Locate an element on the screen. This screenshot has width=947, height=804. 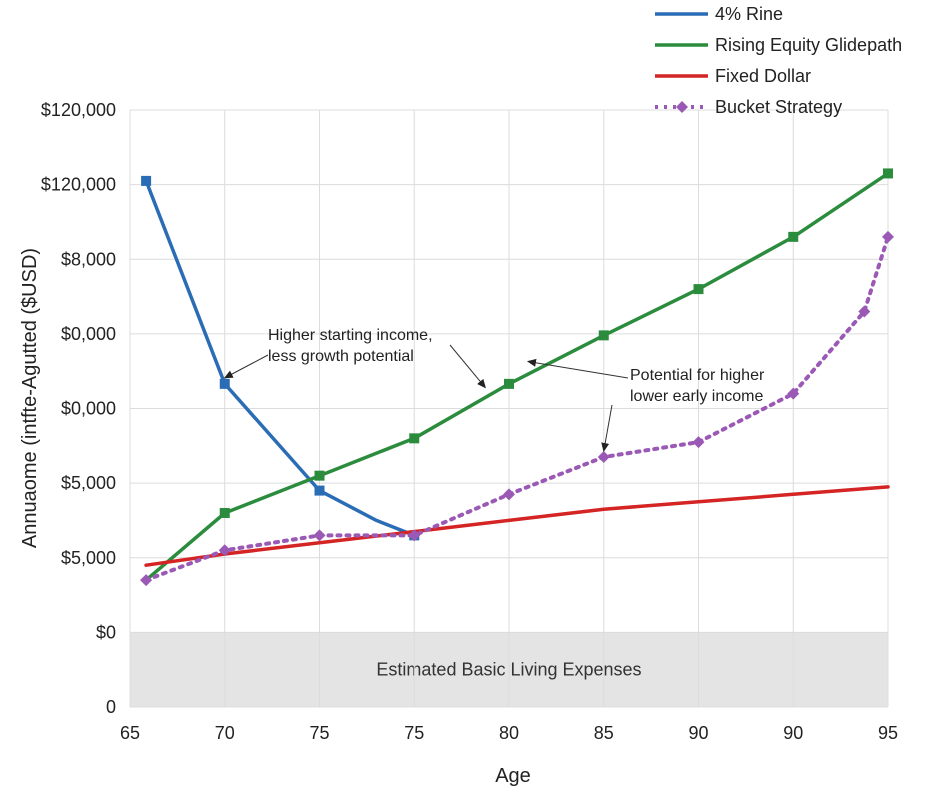
x-tick-label: 95 is located at coordinates (888, 733).